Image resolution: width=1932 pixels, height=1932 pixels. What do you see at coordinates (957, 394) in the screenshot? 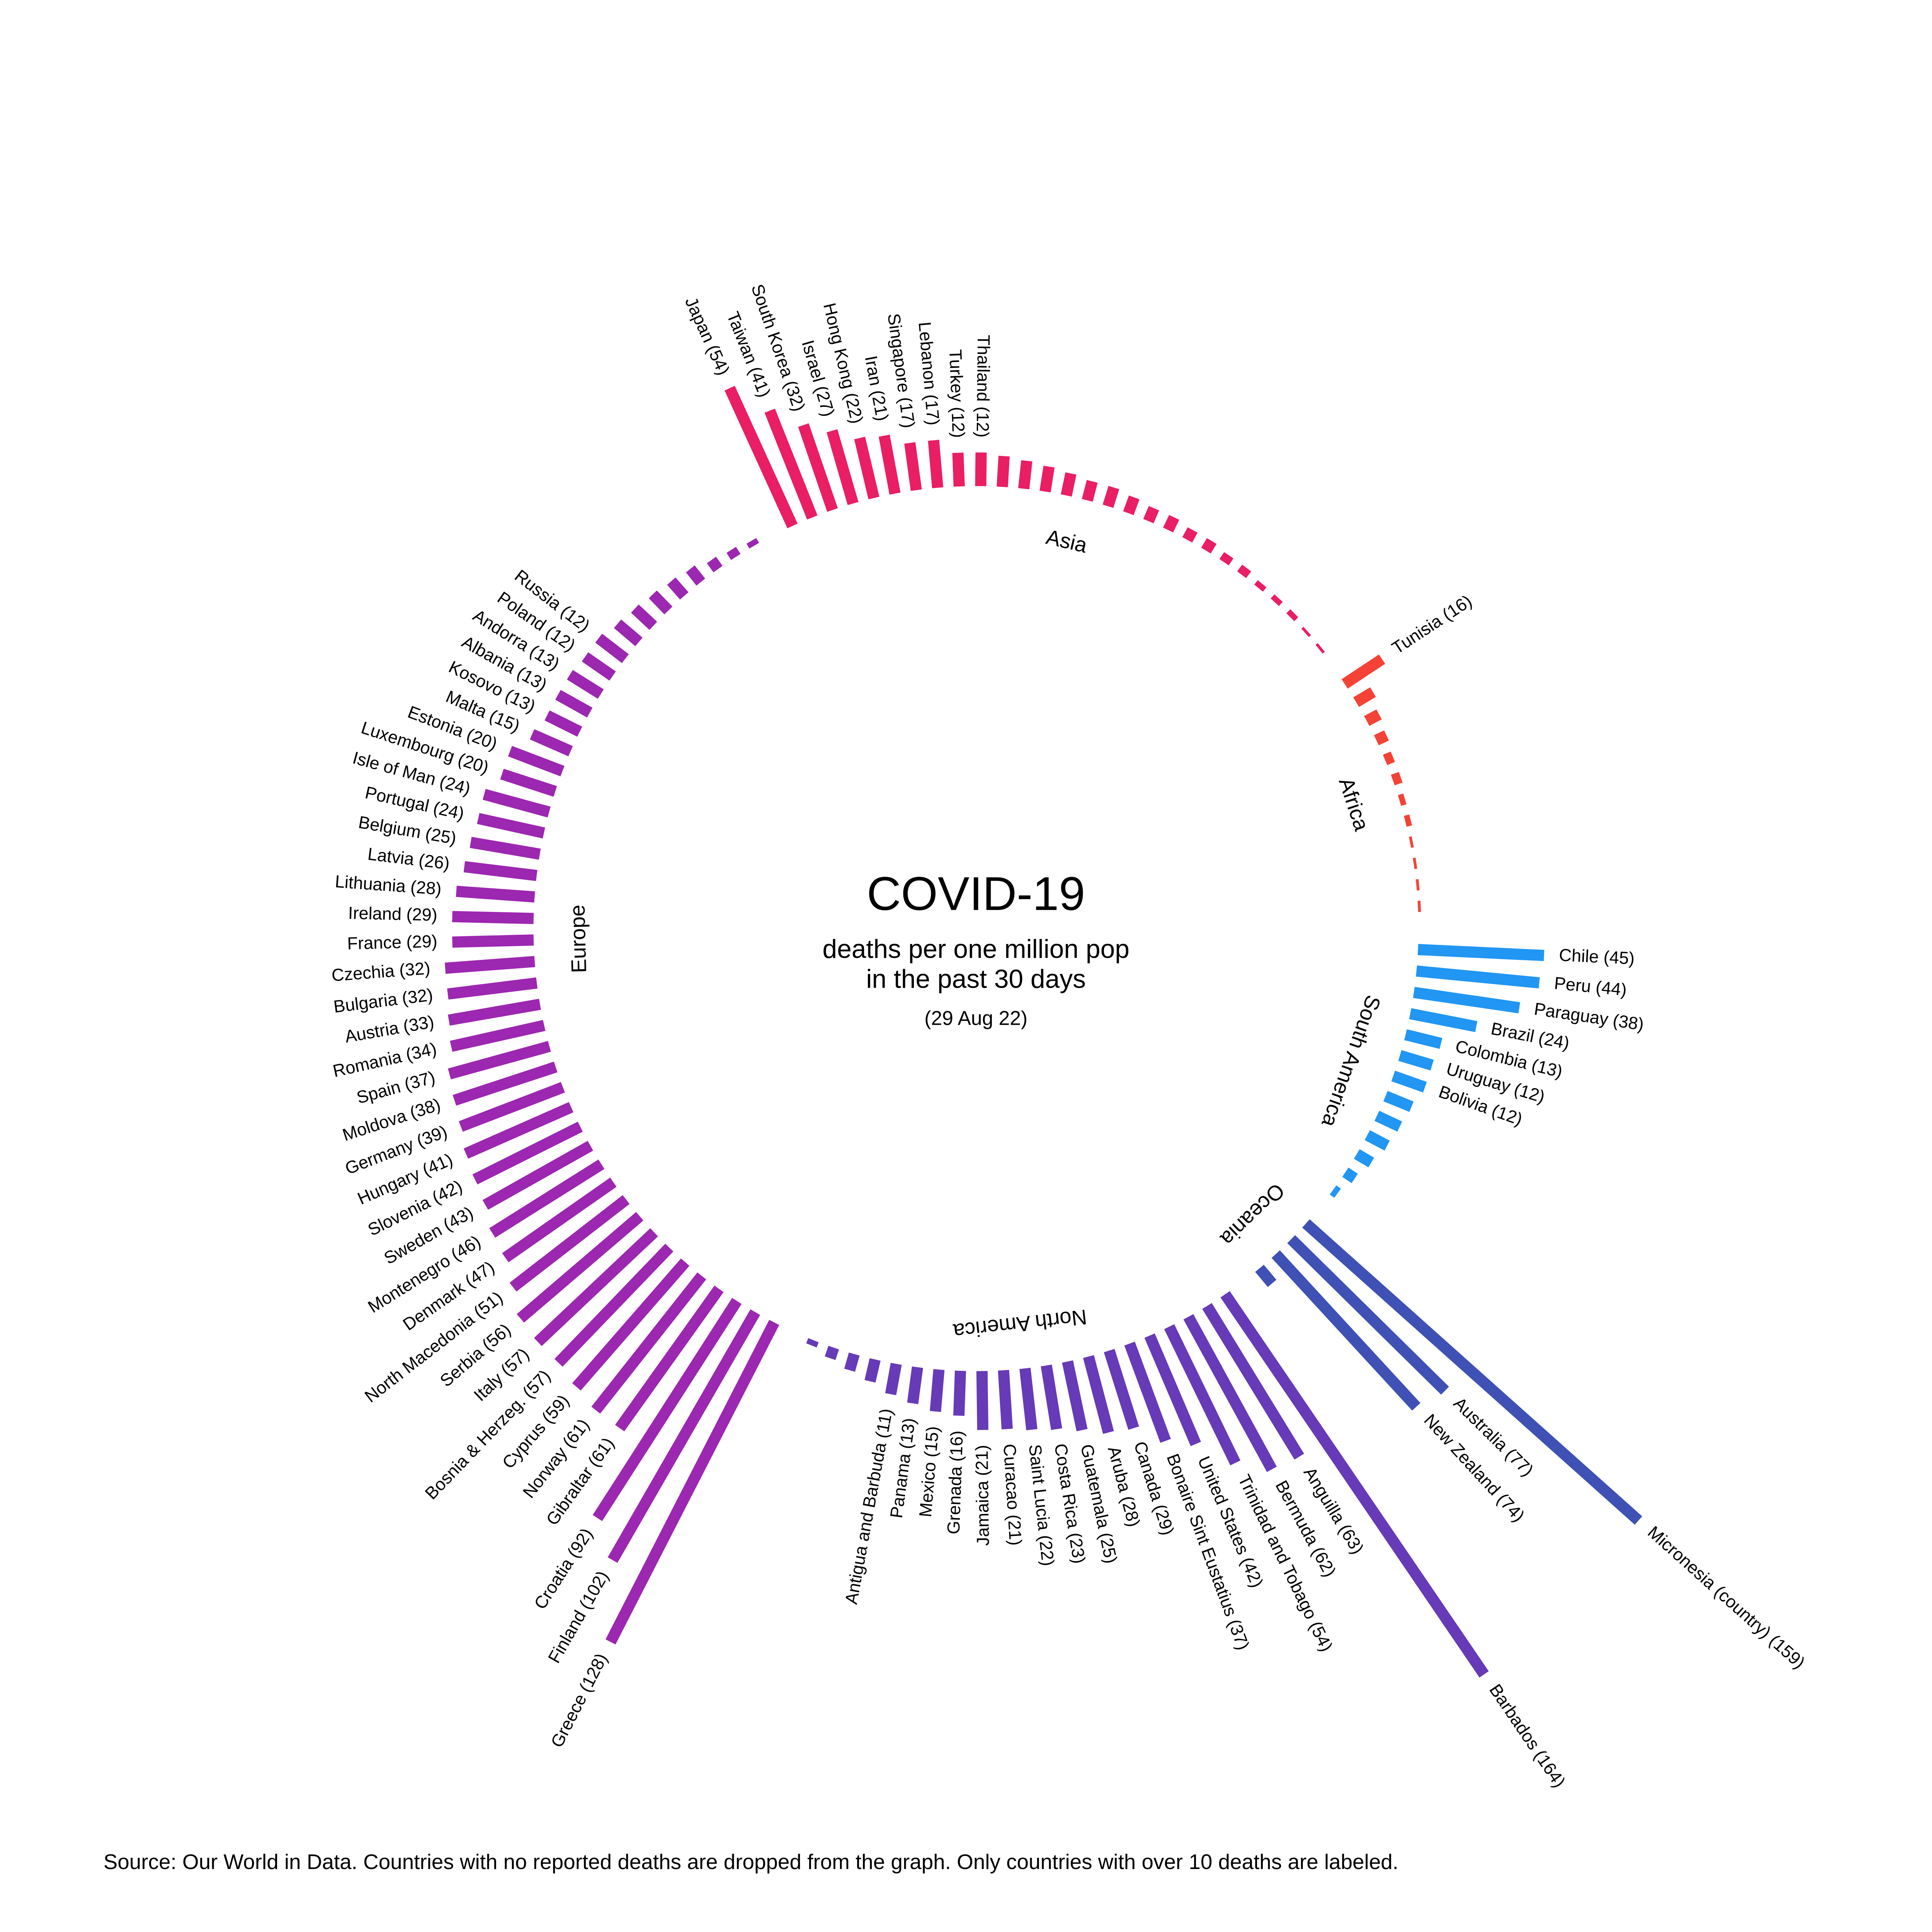
I see `bar-label: Turkey (12)` at bounding box center [957, 394].